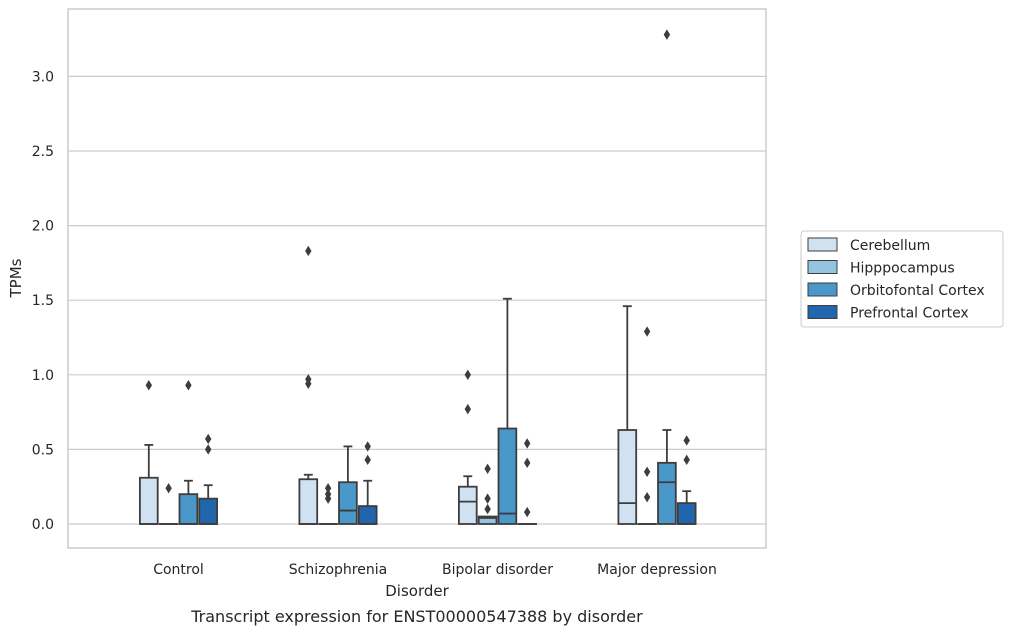  What do you see at coordinates (467, 447) in the screenshot?
I see `box-cerebellum-bipolar-disorder` at bounding box center [467, 447].